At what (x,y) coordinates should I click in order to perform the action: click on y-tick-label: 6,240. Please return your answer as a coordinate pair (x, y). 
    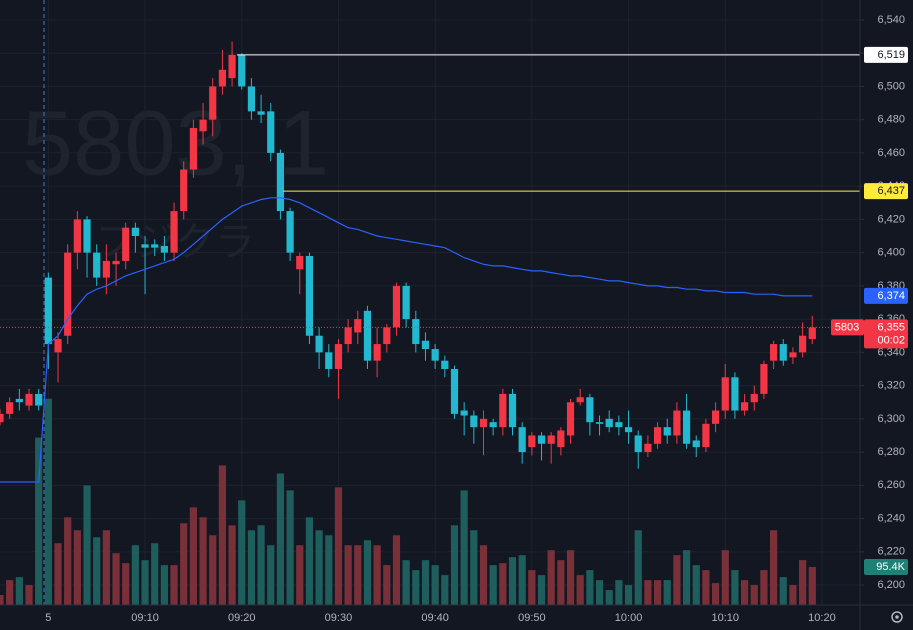
    Looking at the image, I should click on (891, 518).